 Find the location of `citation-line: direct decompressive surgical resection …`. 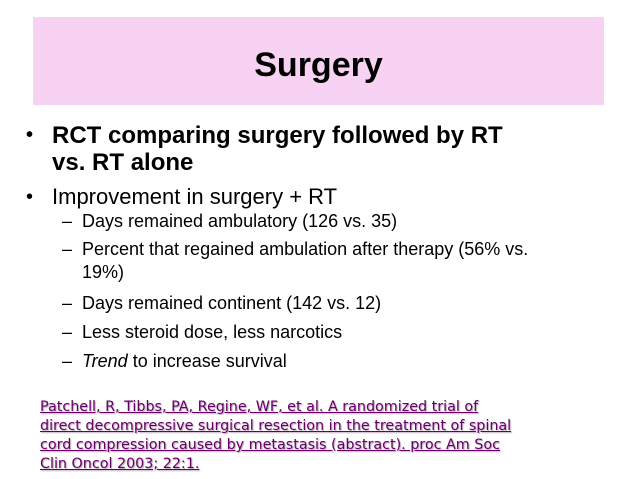

citation-line: direct decompressive surgical resection … is located at coordinates (276, 426).